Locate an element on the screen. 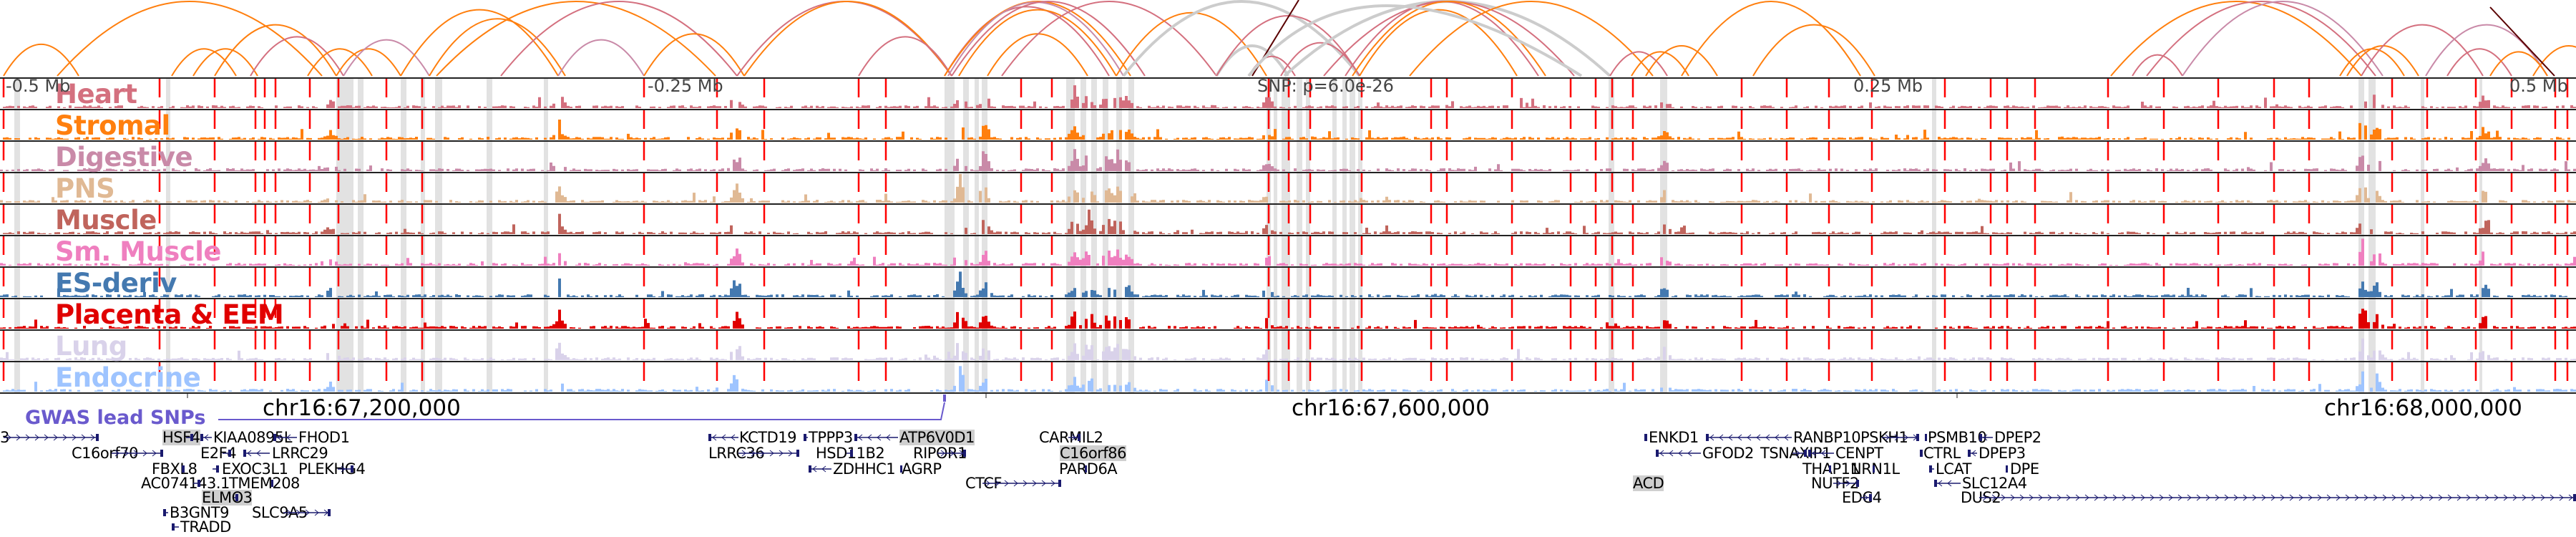 The height and width of the screenshot is (537, 2576). gene-label-atp6v0d1: ATP6V0D1 is located at coordinates (937, 437).